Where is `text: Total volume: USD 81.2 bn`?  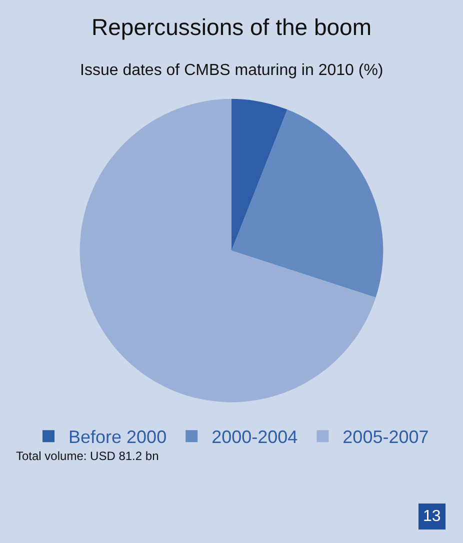 text: Total volume: USD 81.2 bn is located at coordinates (87, 456).